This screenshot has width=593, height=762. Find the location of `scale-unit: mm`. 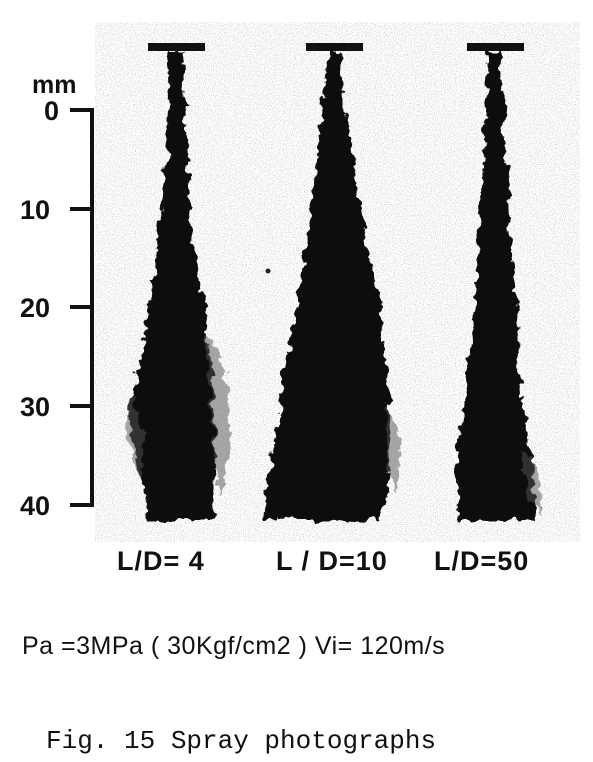

scale-unit: mm is located at coordinates (54, 85).